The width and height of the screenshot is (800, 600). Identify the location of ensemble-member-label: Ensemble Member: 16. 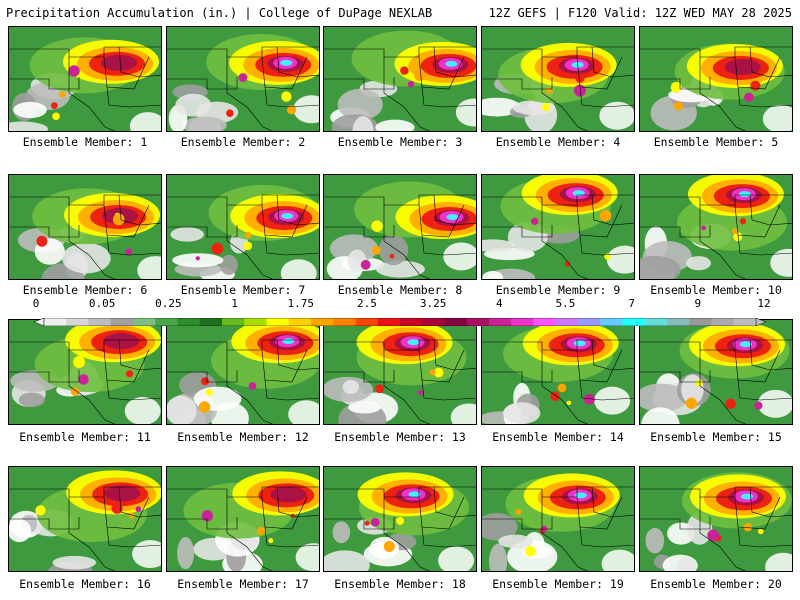
(85, 584).